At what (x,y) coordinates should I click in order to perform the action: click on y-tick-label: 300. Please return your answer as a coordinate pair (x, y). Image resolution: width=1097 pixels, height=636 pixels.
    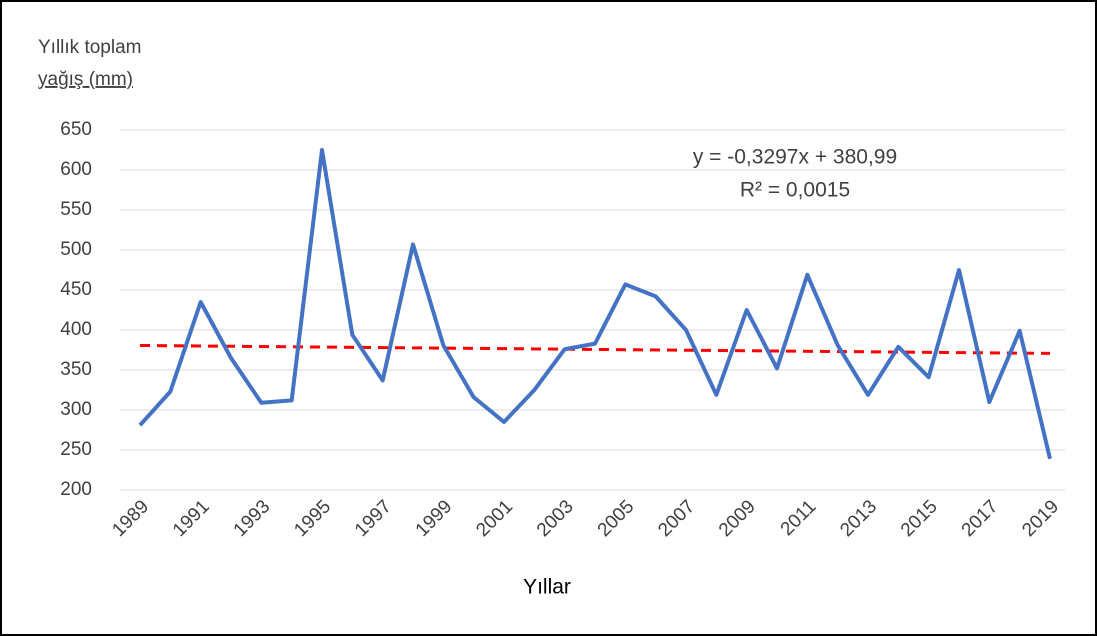
    Looking at the image, I should click on (76, 409).